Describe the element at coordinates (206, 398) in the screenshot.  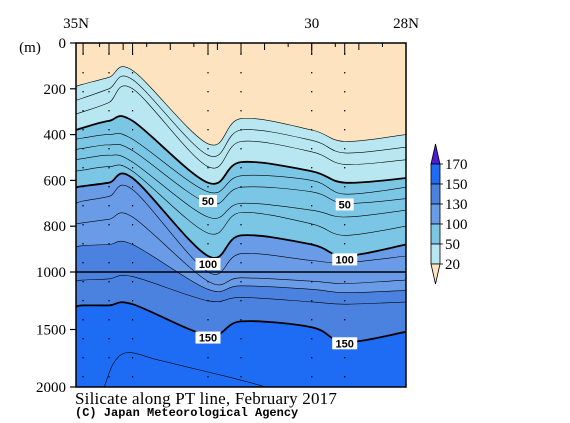
I see `chart-title: Silicate along PT line, February 2017` at that location.